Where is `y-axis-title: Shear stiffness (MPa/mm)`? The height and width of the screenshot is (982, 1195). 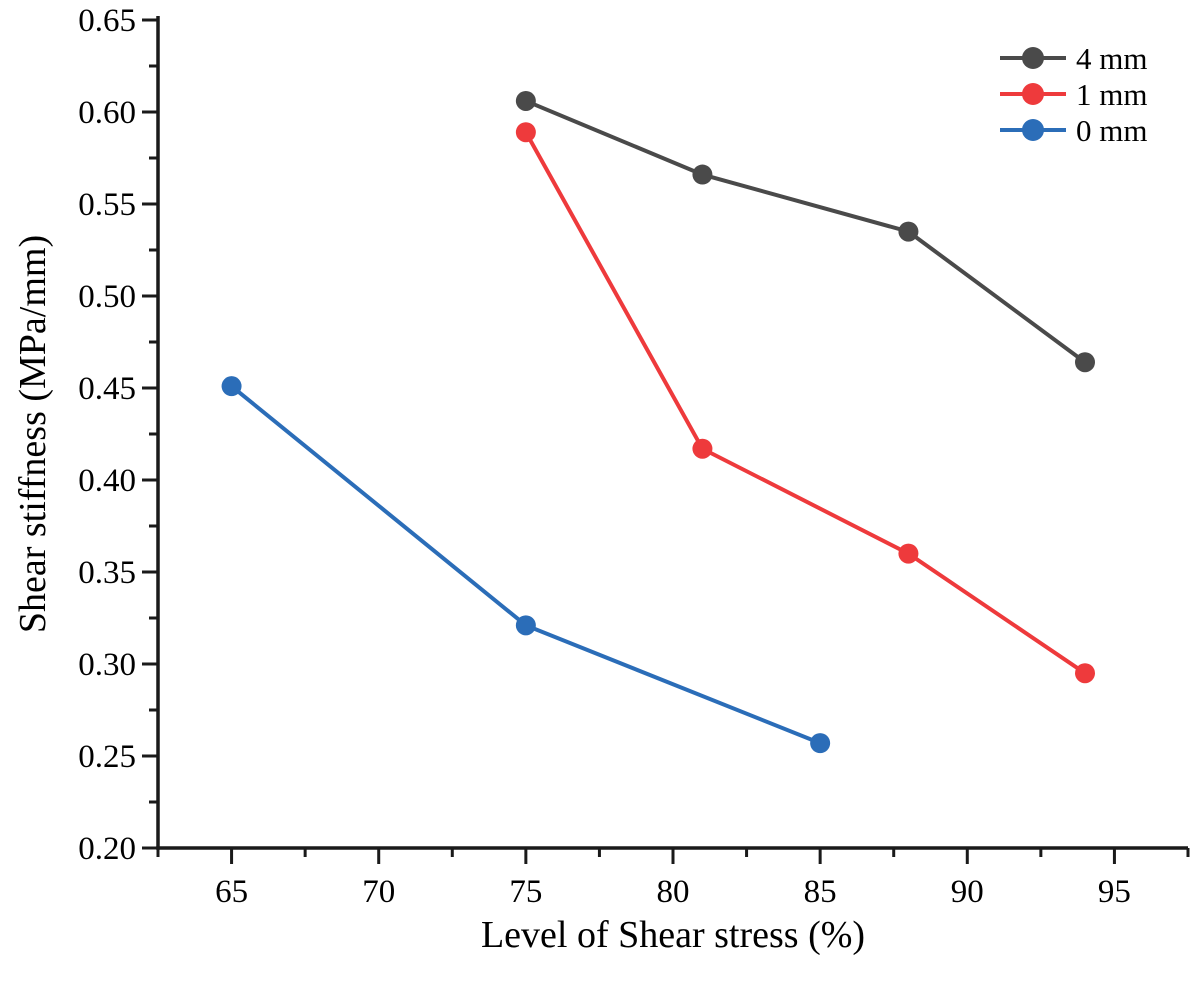 y-axis-title: Shear stiffness (MPa/mm) is located at coordinates (33, 434).